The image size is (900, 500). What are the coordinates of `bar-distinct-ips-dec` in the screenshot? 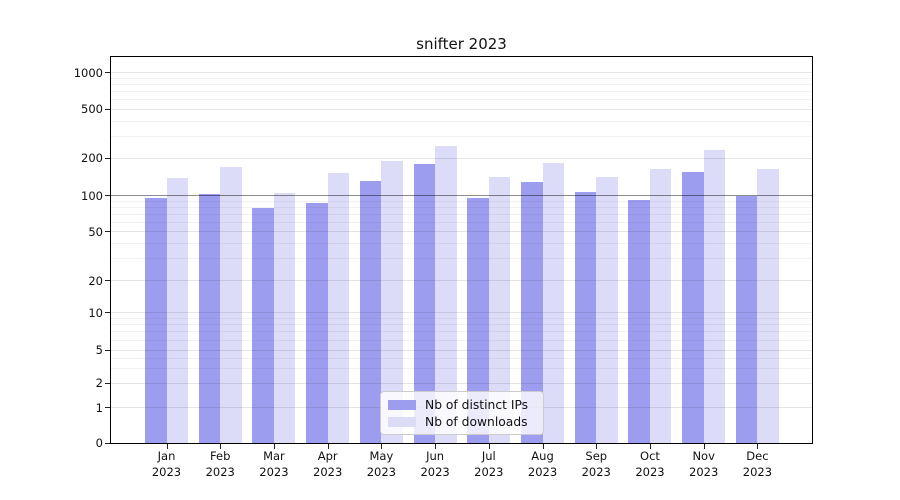 It's located at (746, 319).